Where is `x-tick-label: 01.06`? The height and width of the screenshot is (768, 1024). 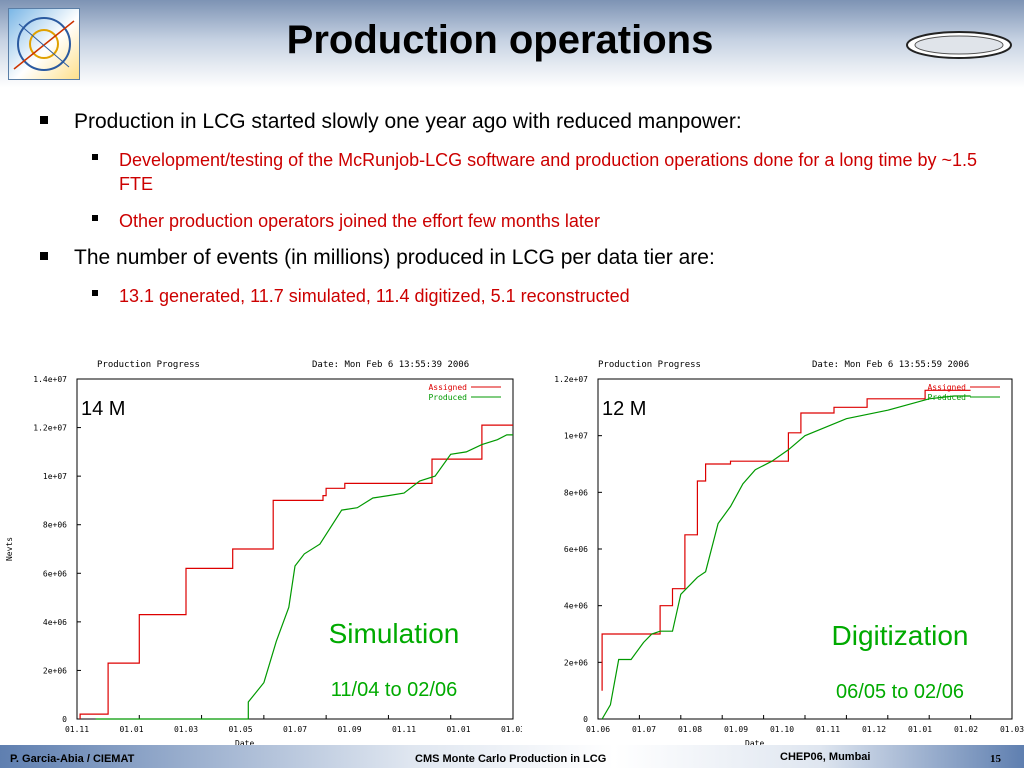 x-tick-label: 01.06 is located at coordinates (598, 729).